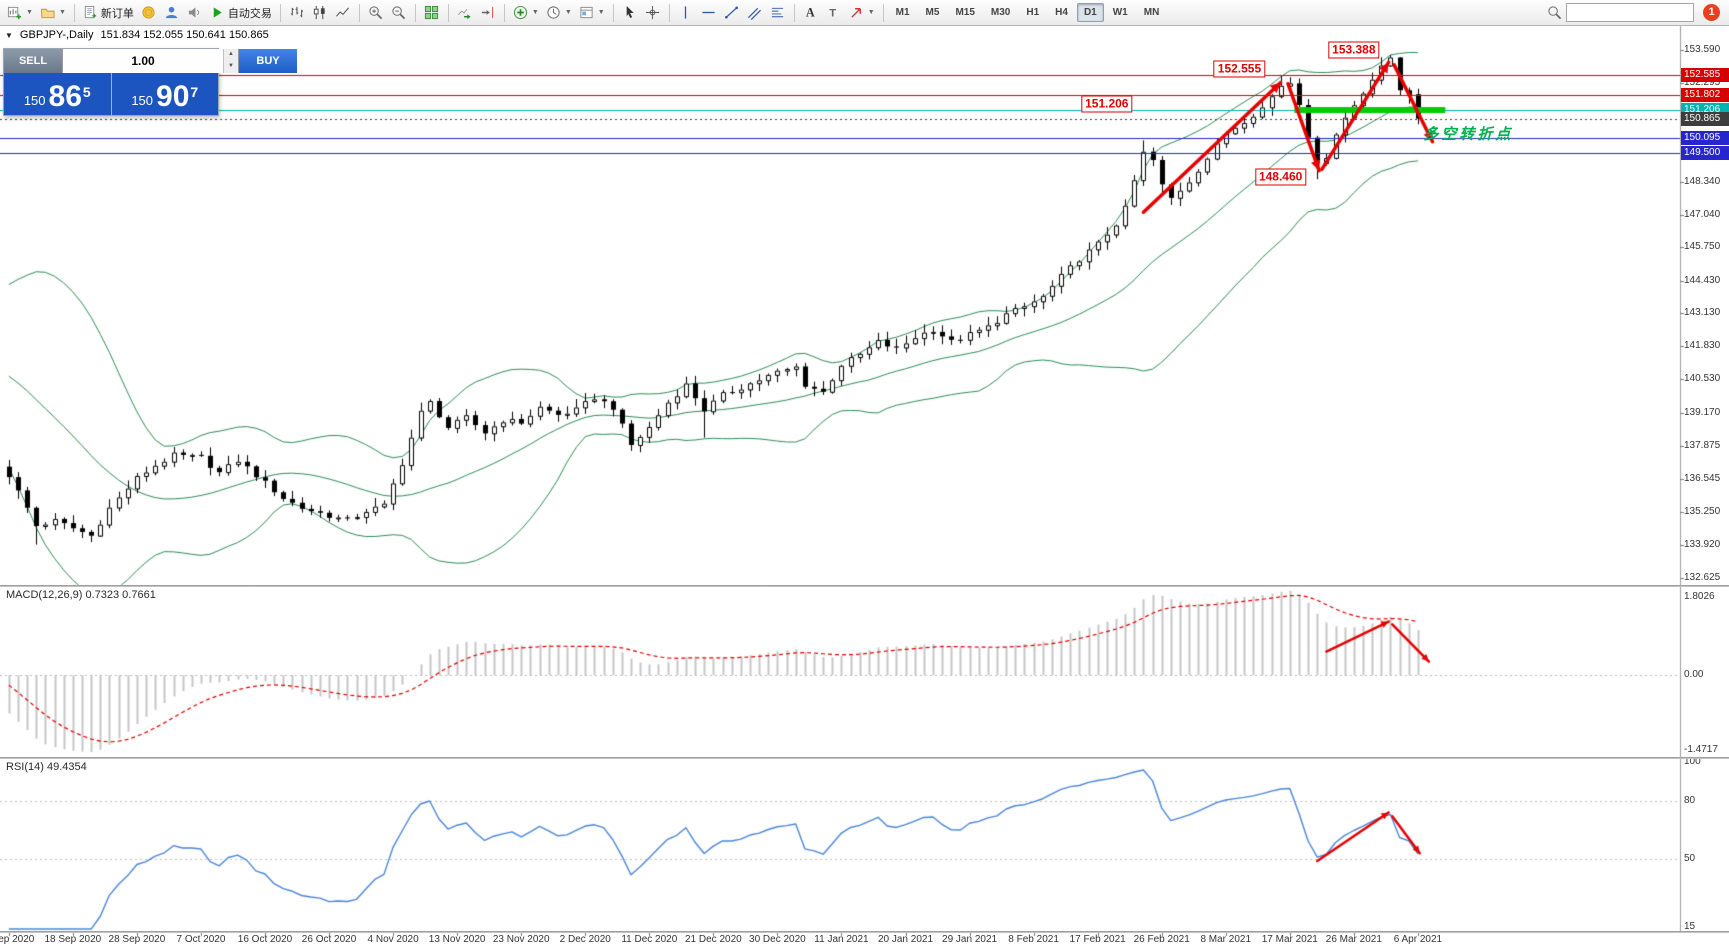  What do you see at coordinates (905, 939) in the screenshot?
I see `time-label: 20 Jan 2021` at bounding box center [905, 939].